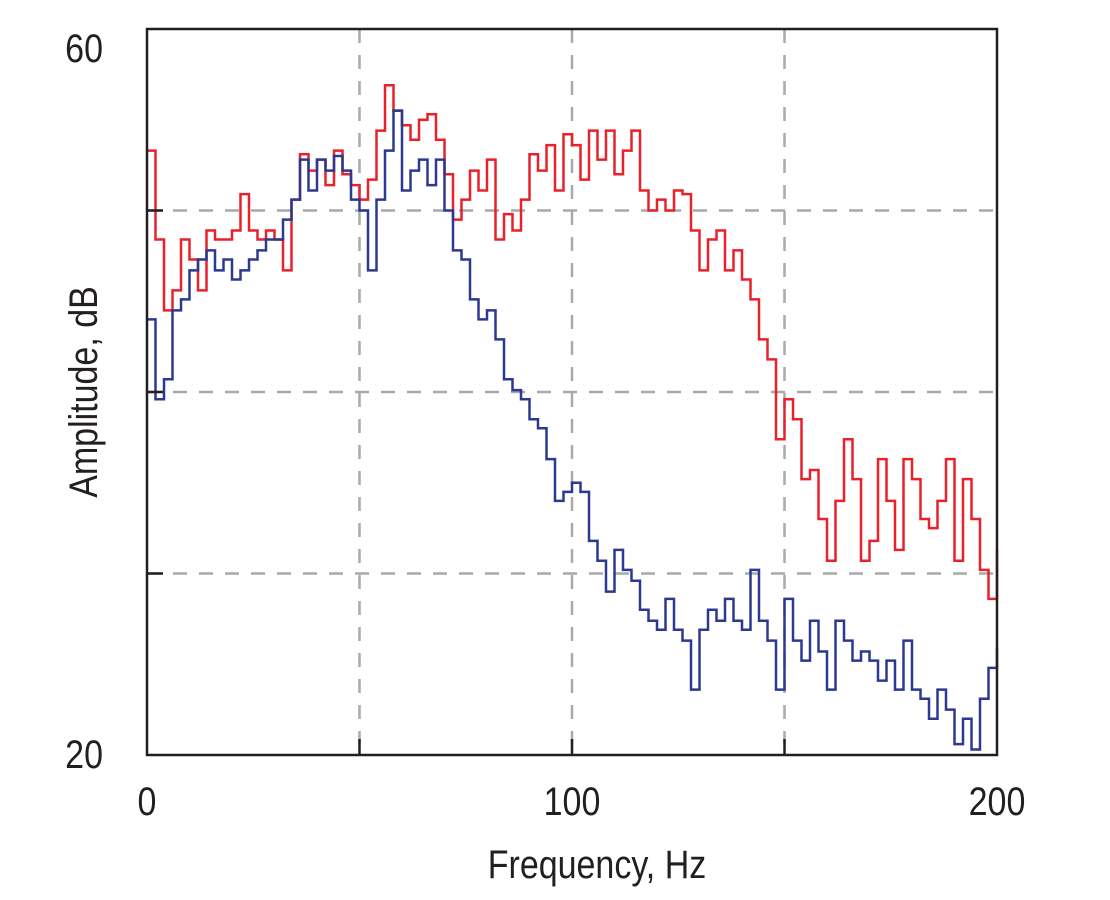 The width and height of the screenshot is (1110, 900). What do you see at coordinates (572, 800) in the screenshot?
I see `x-tick-label-100: 100` at bounding box center [572, 800].